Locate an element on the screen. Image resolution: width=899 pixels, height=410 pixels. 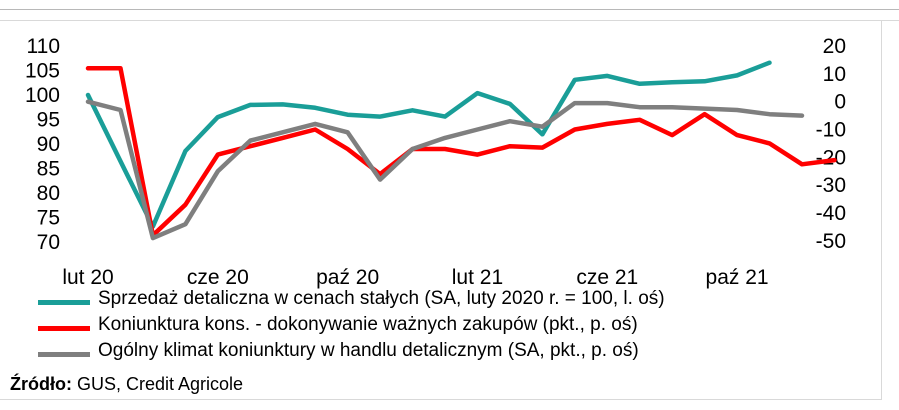
left-tick-label: 70 is located at coordinates (48, 242).